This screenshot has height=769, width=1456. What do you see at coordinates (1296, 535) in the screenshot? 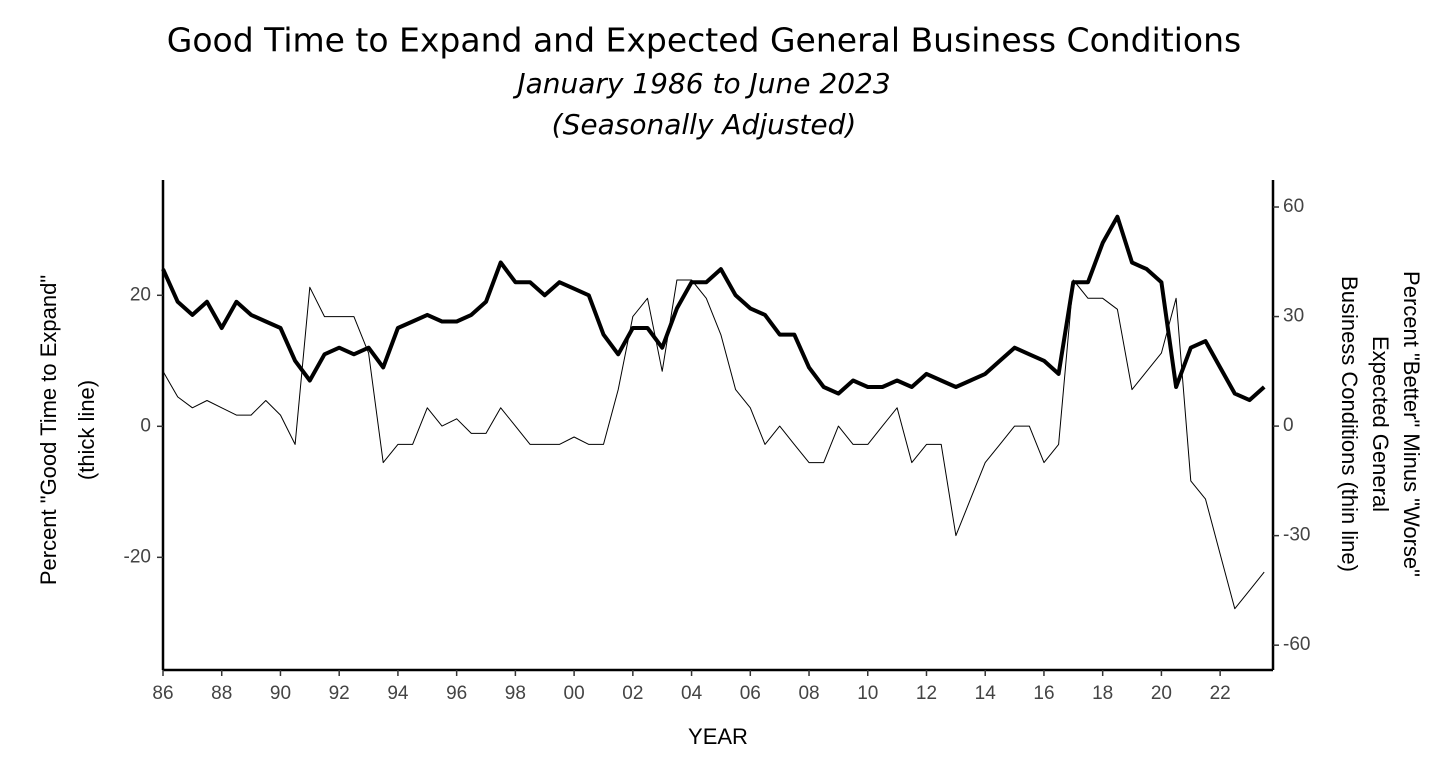
I see `y2-tick-label: -30` at bounding box center [1296, 535].